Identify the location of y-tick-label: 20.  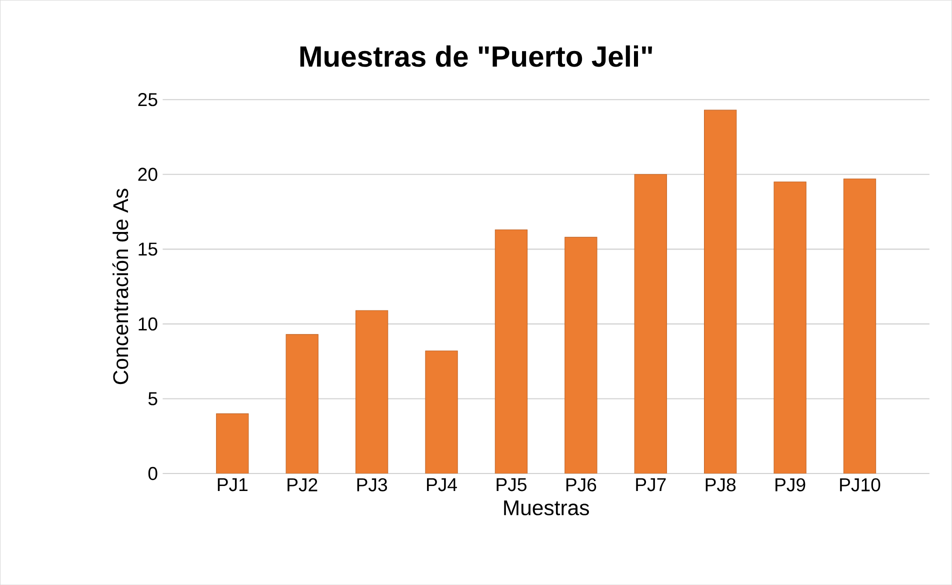
(148, 174).